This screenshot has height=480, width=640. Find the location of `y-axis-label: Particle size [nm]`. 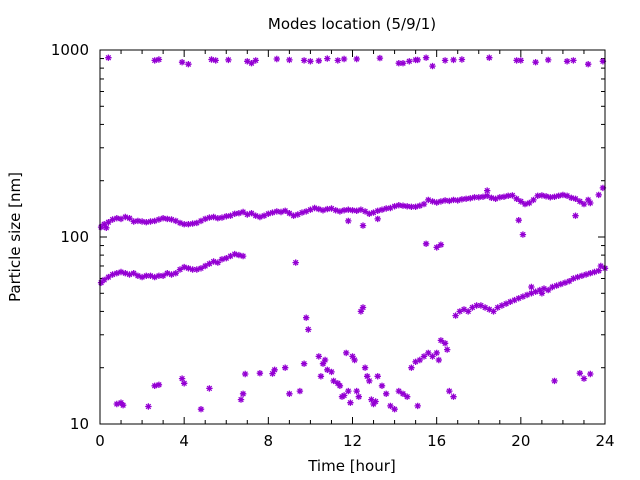

y-axis-label: Particle size [nm] is located at coordinates (15, 237).